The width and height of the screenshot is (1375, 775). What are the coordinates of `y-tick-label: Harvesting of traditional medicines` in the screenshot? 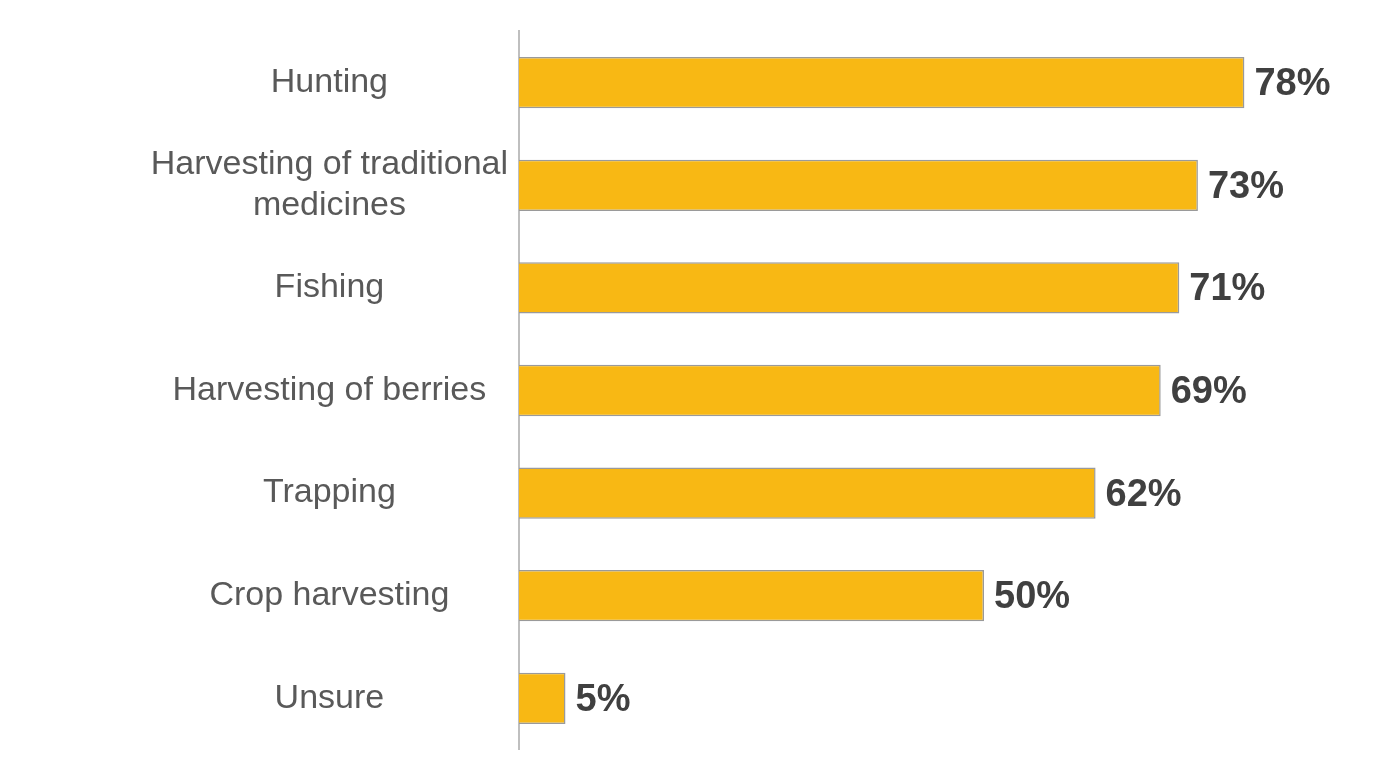 It's located at (329, 183).